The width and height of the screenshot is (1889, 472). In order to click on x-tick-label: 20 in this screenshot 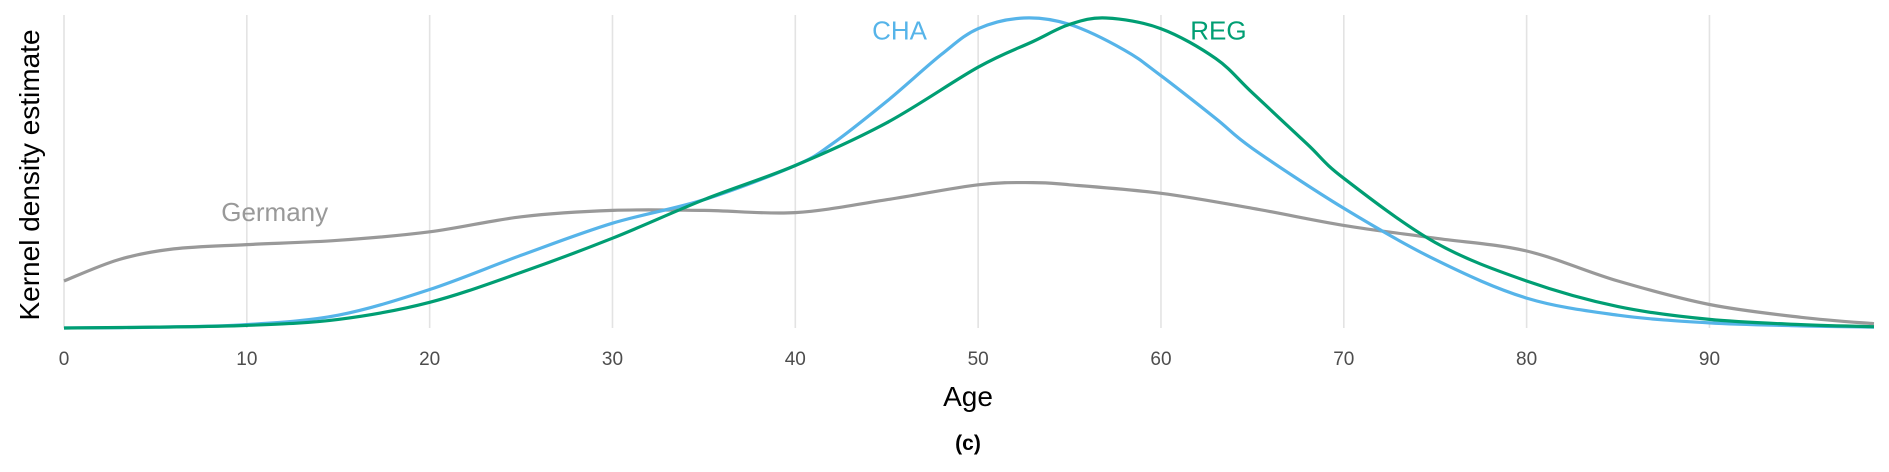, I will do `click(429, 359)`.